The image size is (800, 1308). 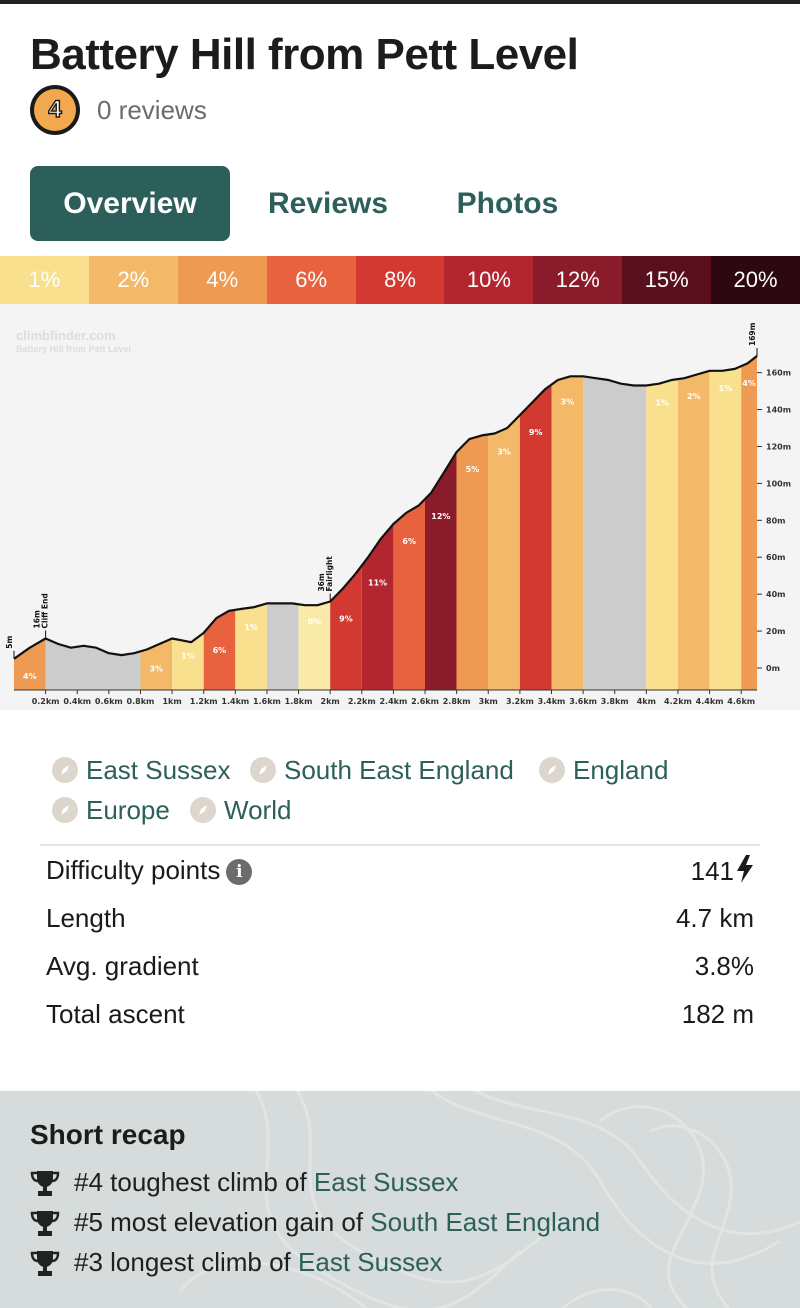 What do you see at coordinates (507, 203) in the screenshot?
I see `tab-photos: Photos` at bounding box center [507, 203].